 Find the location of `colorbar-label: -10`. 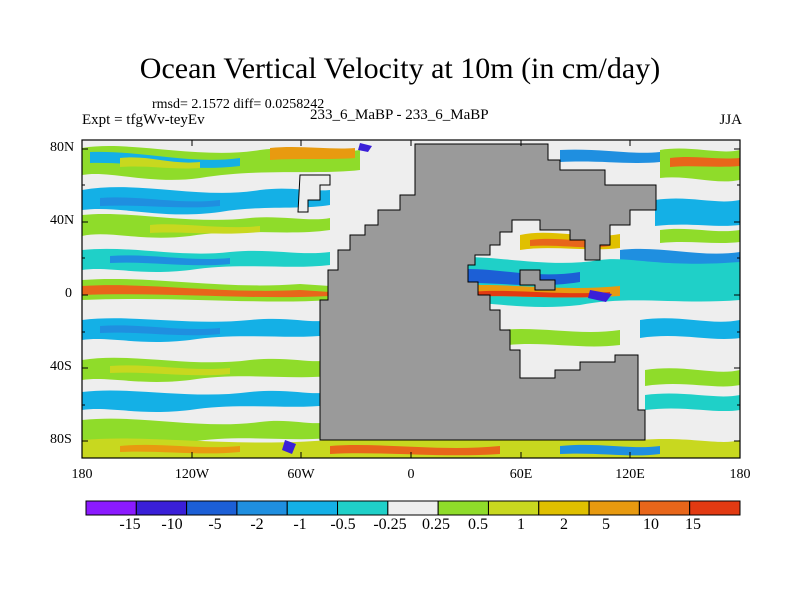

colorbar-label: -10 is located at coordinates (172, 524).